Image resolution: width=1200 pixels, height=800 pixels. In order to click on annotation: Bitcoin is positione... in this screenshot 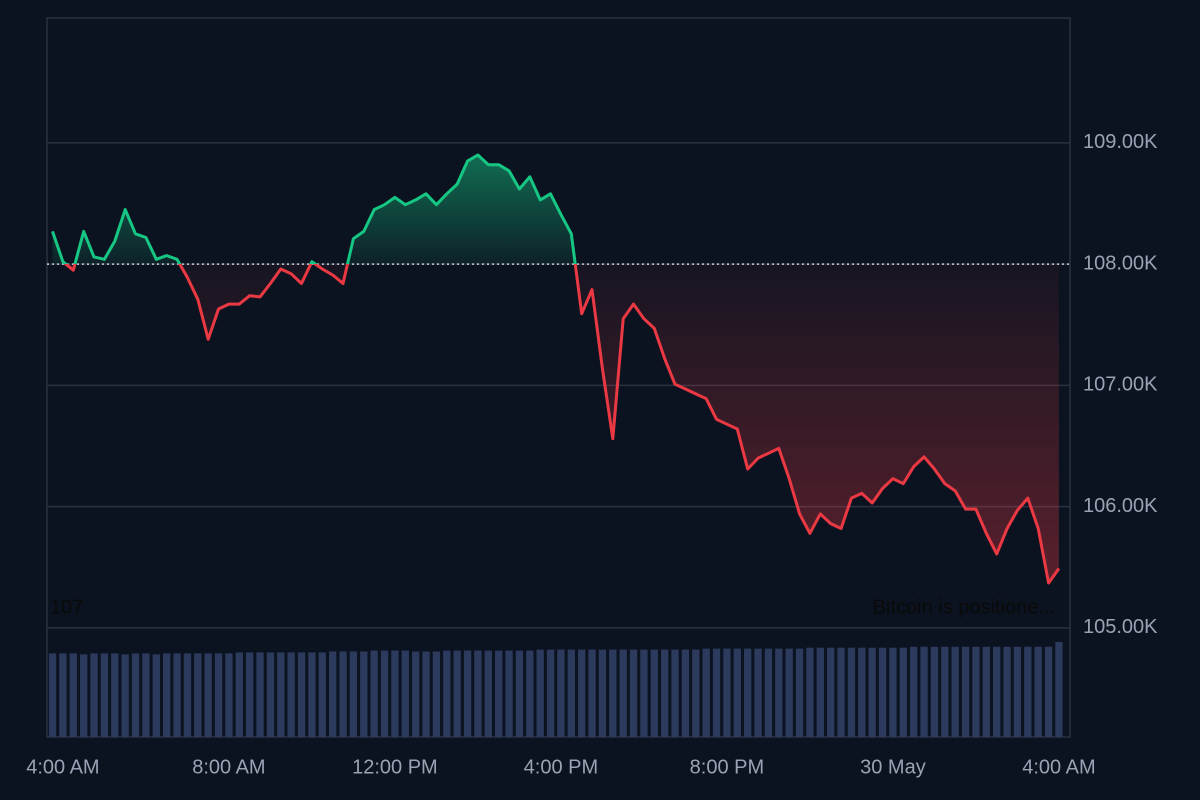, I will do `click(964, 607)`.